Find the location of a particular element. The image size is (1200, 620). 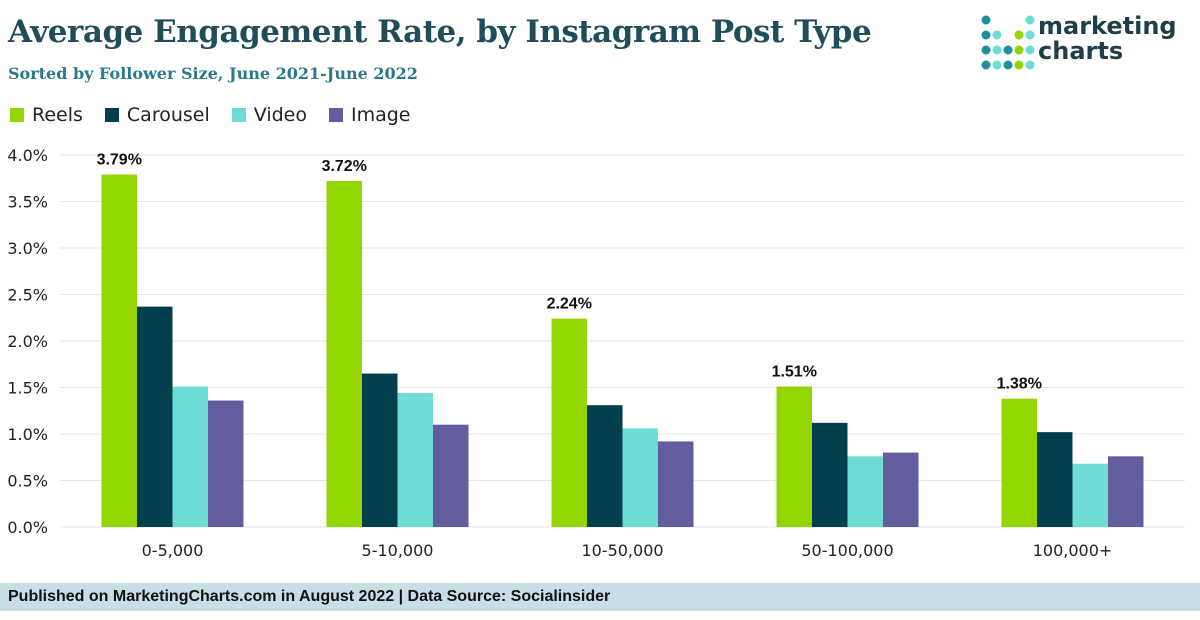

legend-item-carousel: Carousel is located at coordinates (157, 115).